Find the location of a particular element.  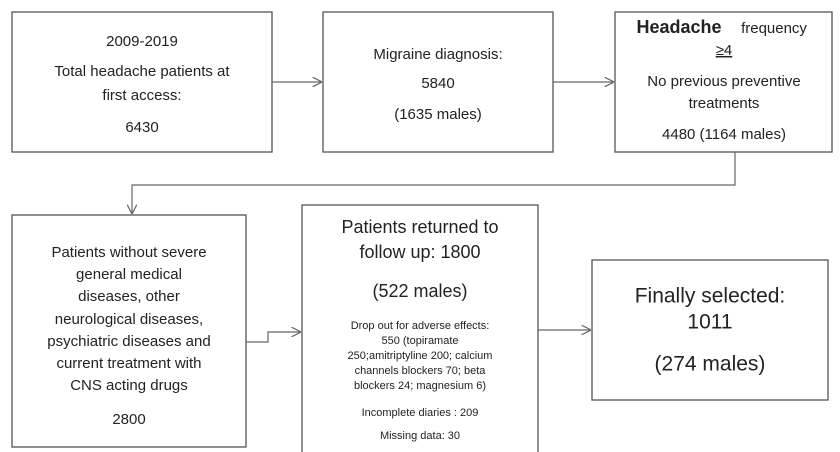

node-text: Patients without severe is located at coordinates (128, 252).